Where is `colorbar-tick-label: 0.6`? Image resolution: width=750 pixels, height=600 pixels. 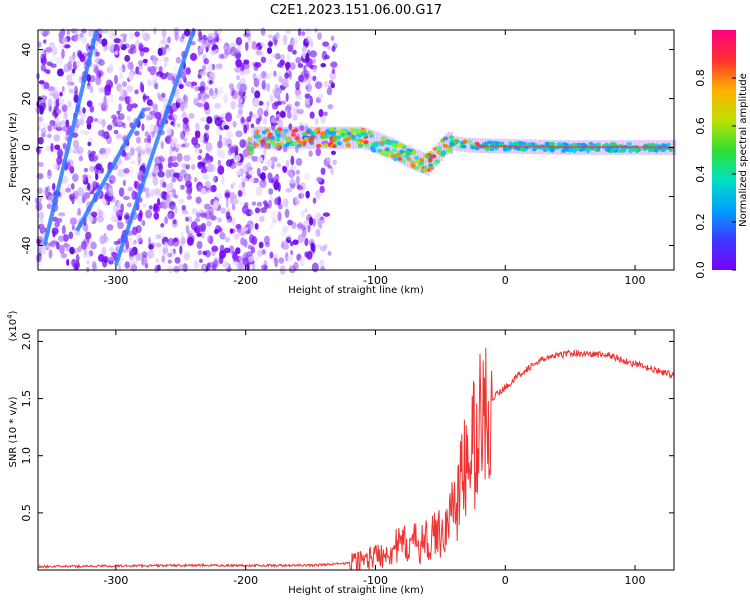
colorbar-tick-label: 0.6 is located at coordinates (700, 126).